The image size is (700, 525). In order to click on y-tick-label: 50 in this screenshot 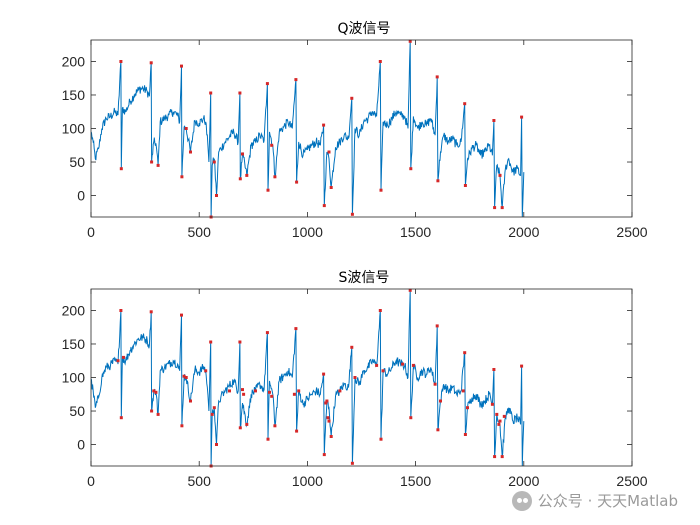, I will do `click(77, 162)`.